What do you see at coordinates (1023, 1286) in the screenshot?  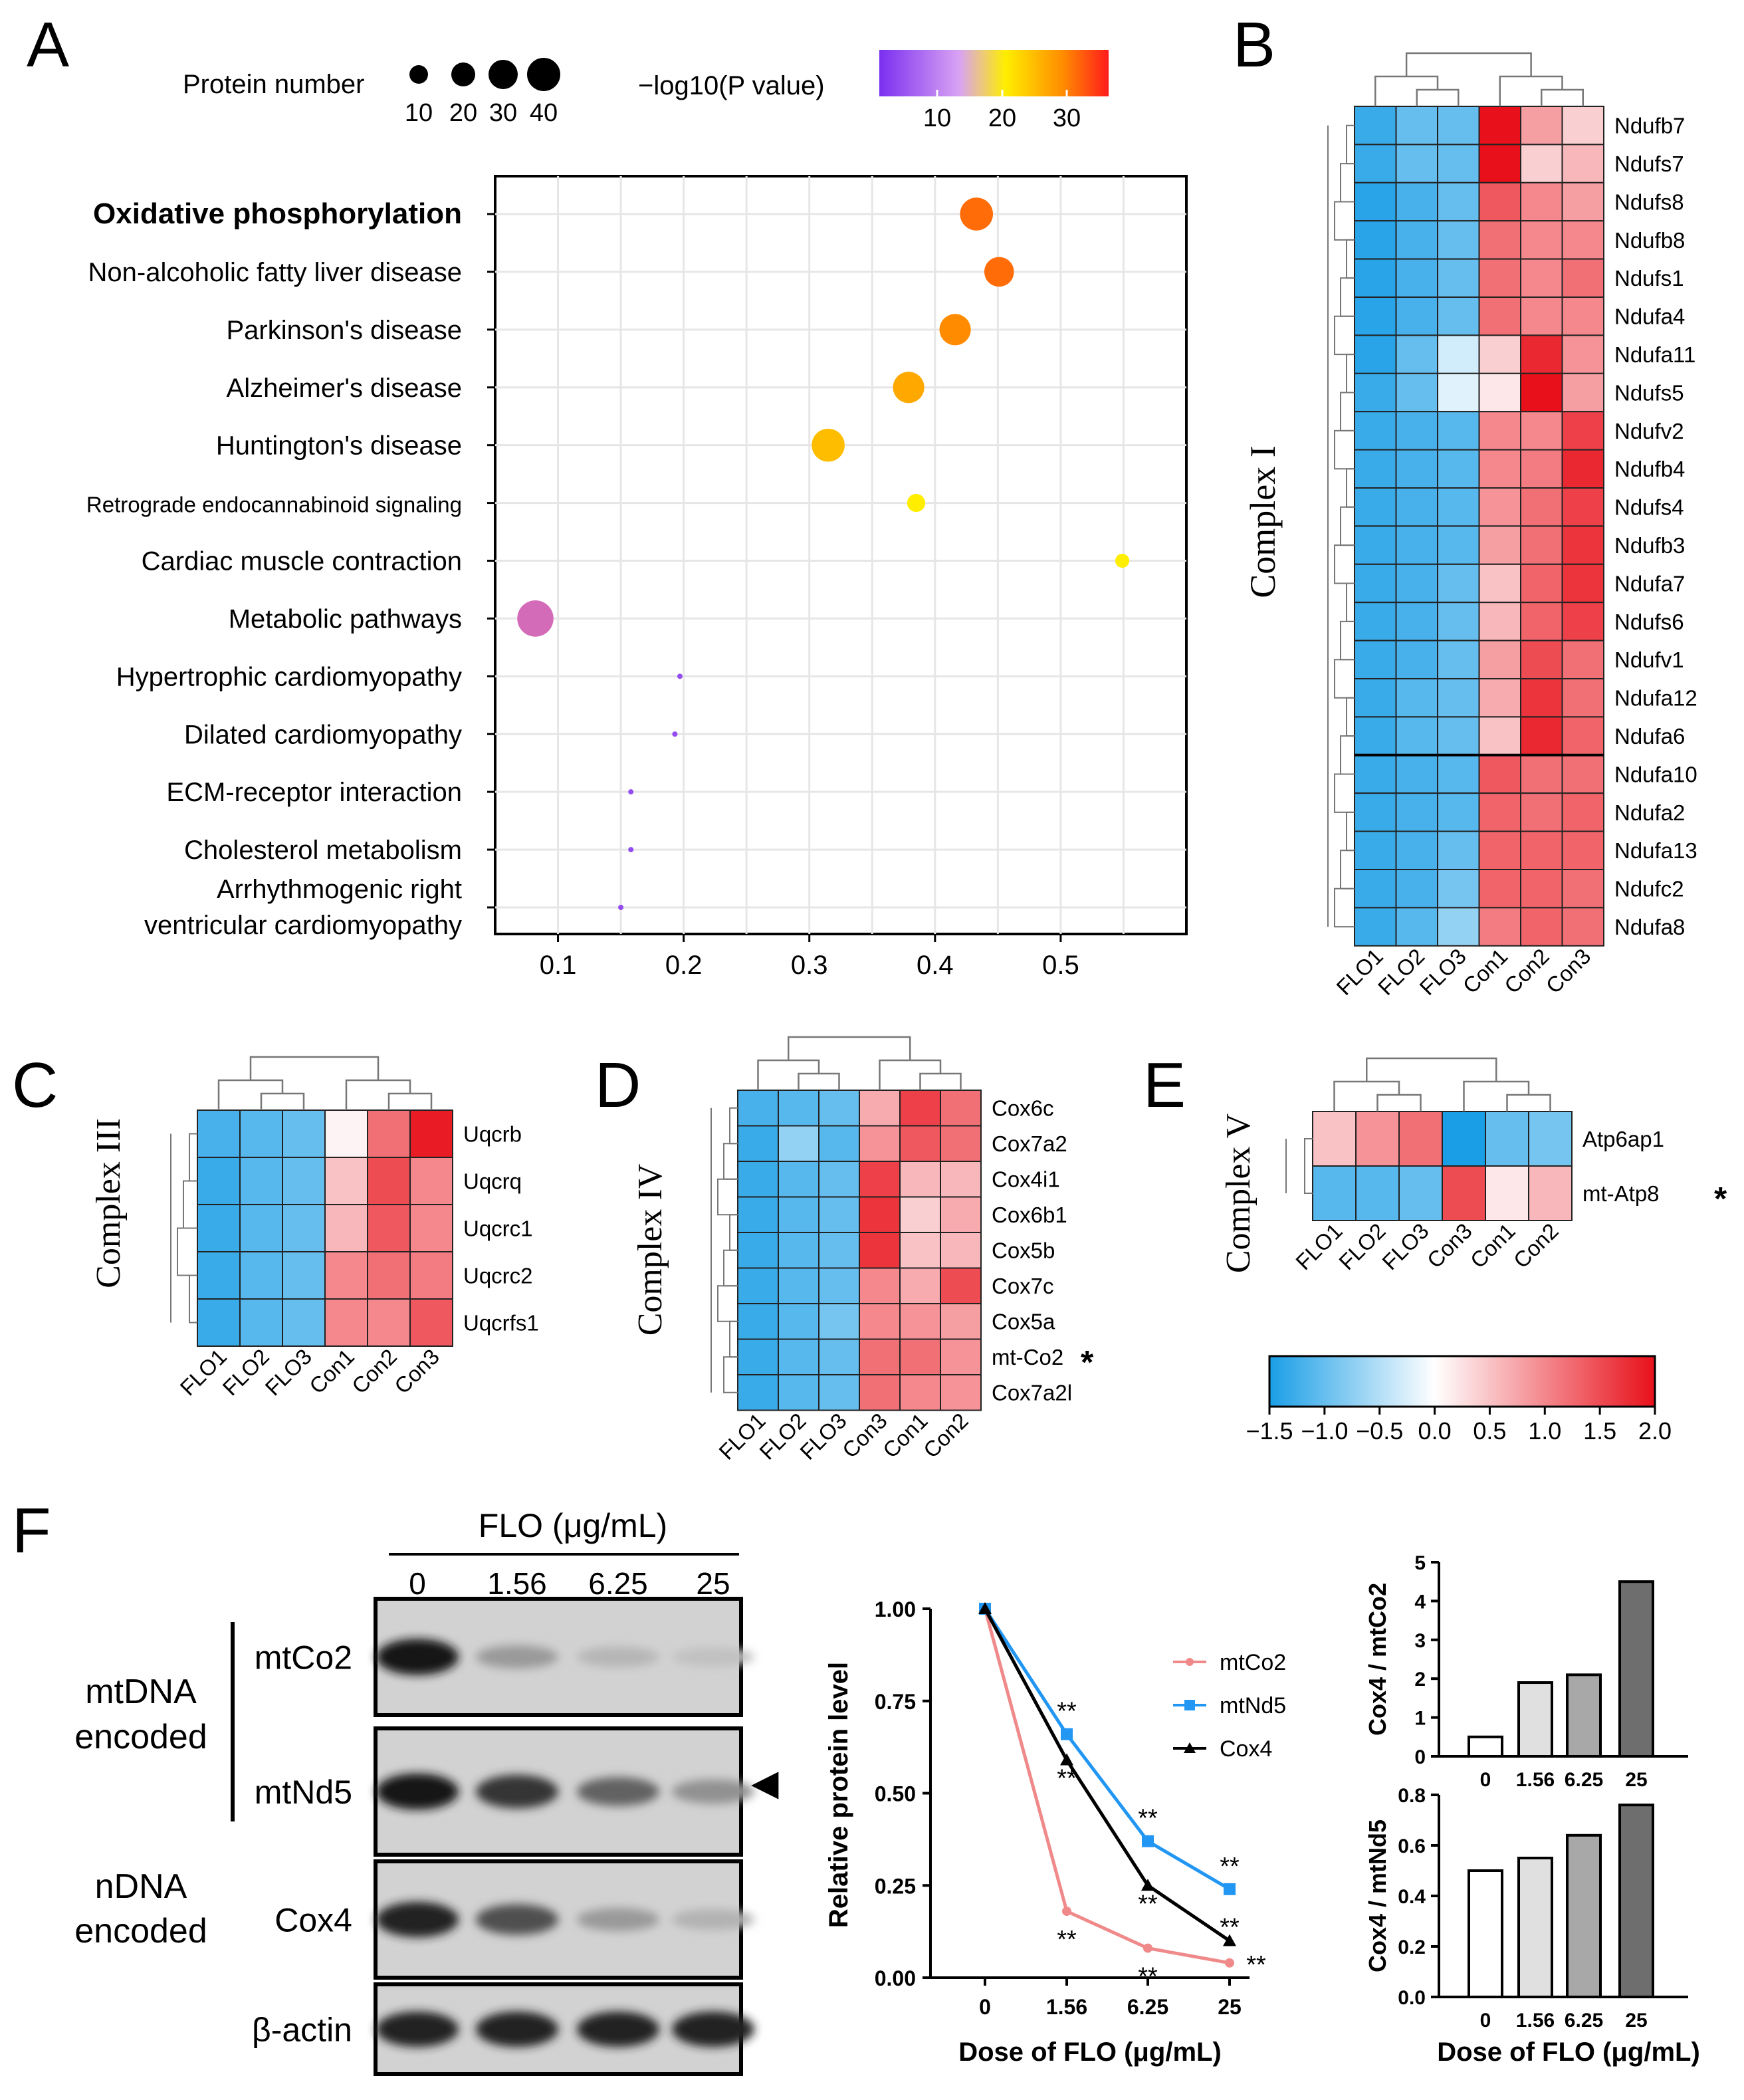 I see `row-label: Cox7c` at bounding box center [1023, 1286].